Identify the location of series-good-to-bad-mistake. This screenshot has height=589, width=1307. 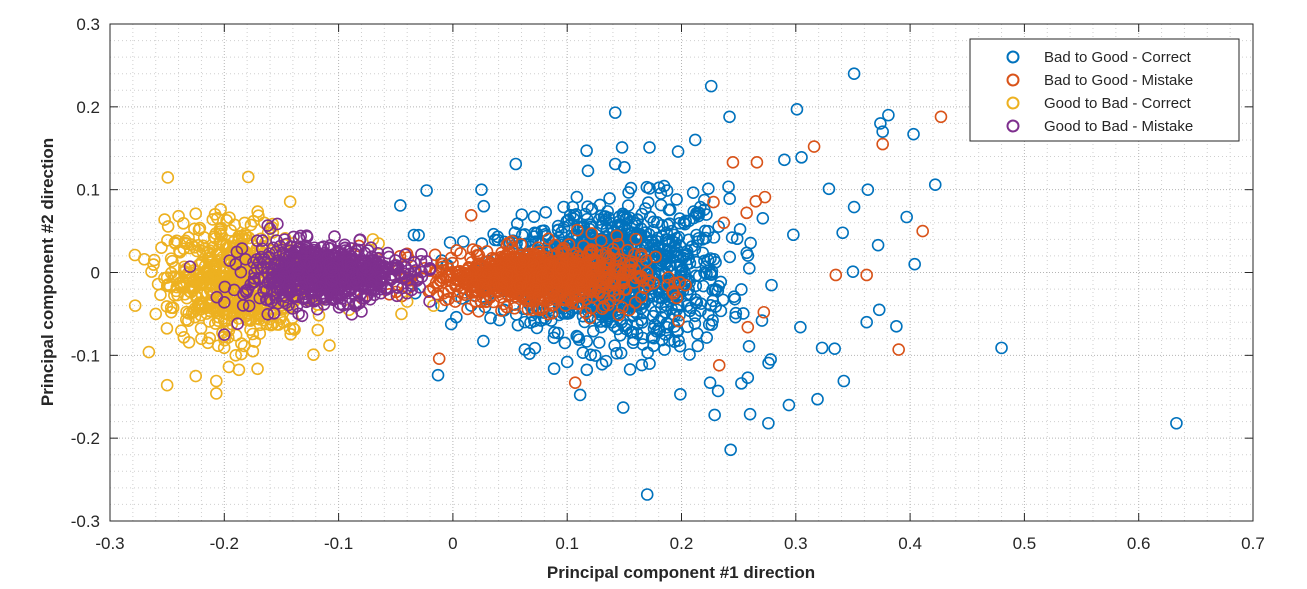
(310, 279).